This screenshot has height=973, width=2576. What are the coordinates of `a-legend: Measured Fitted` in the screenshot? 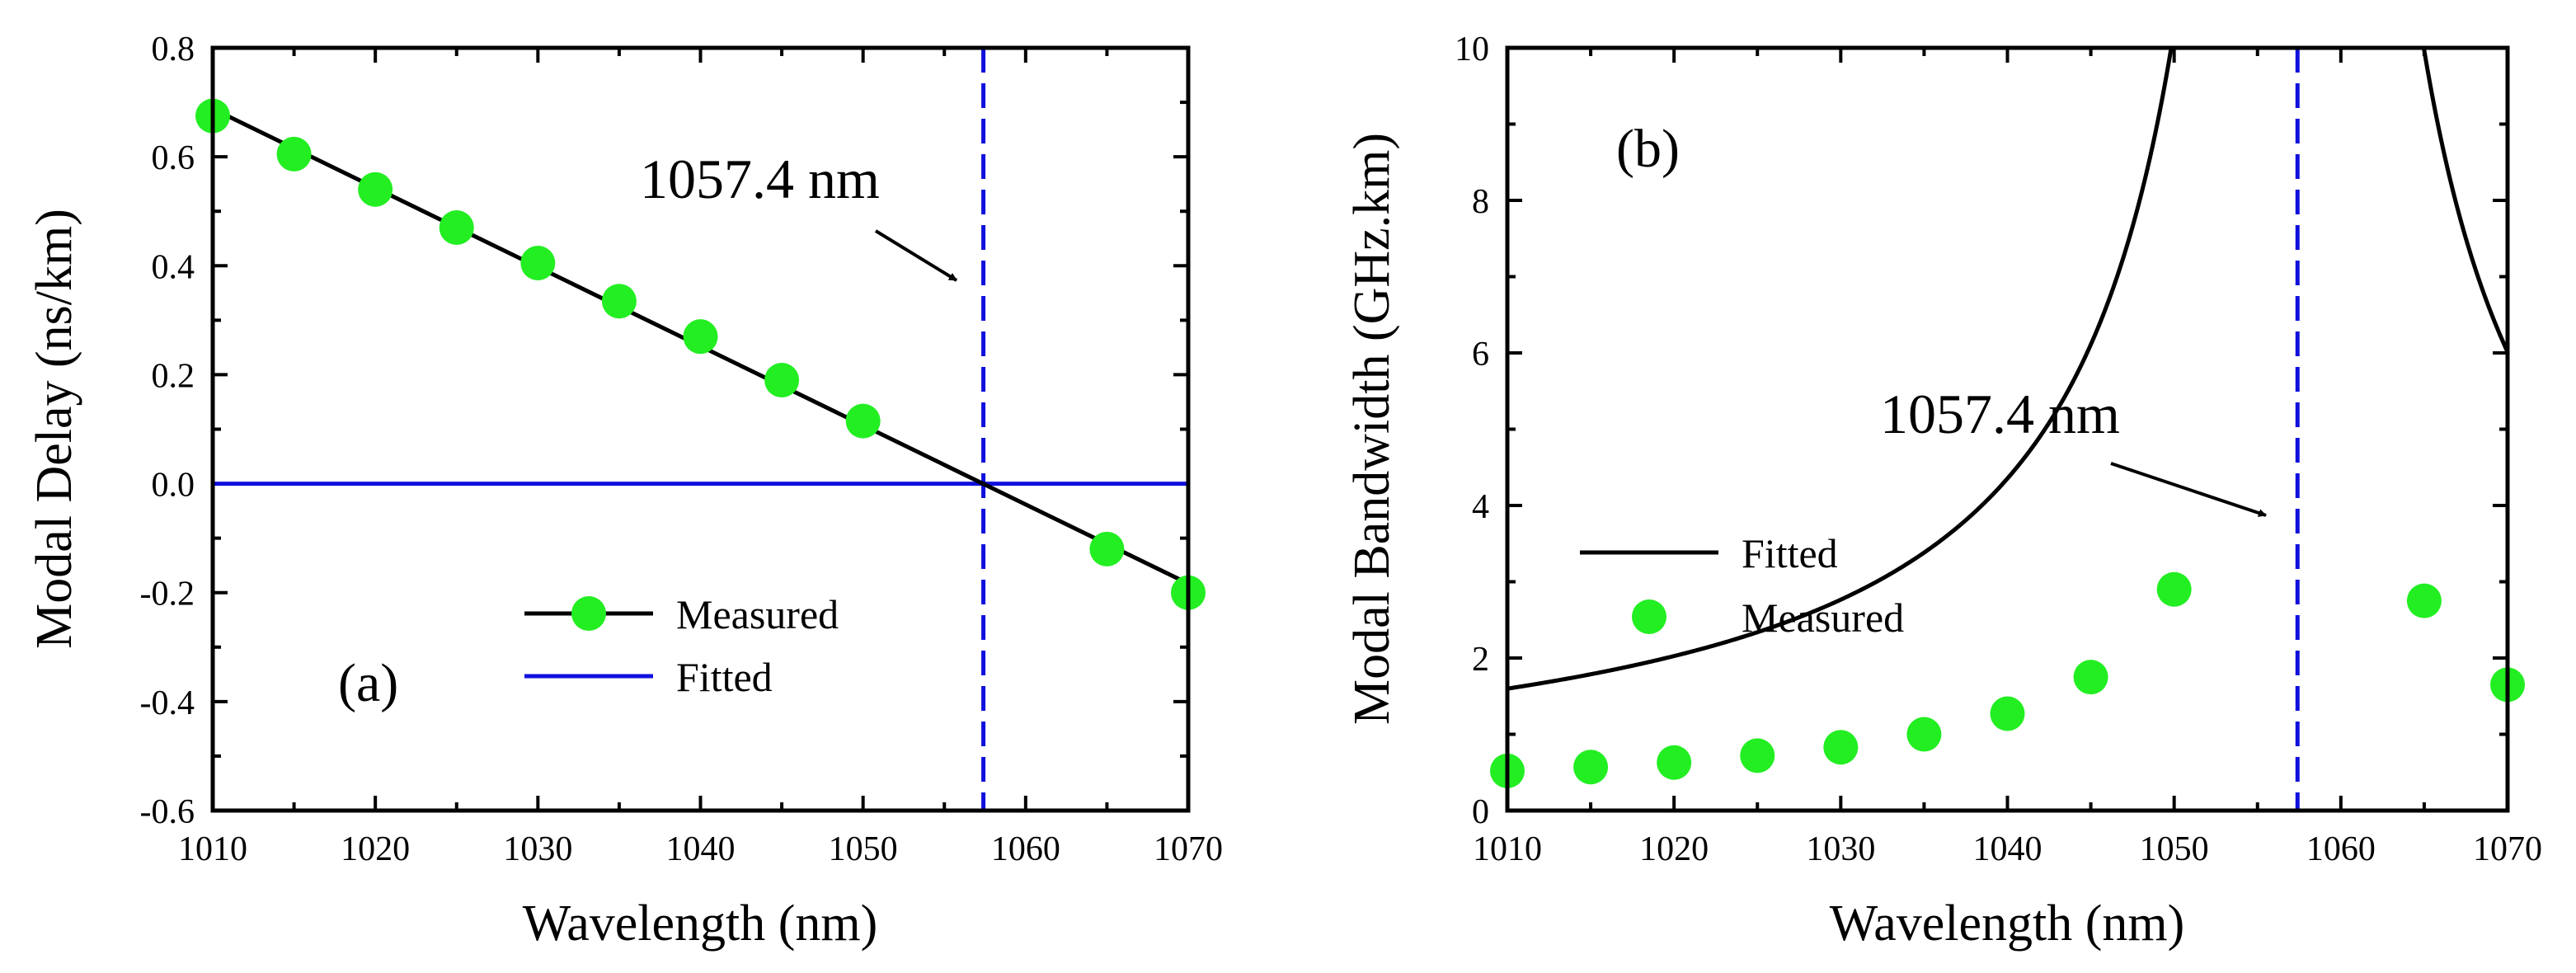 It's located at (681, 646).